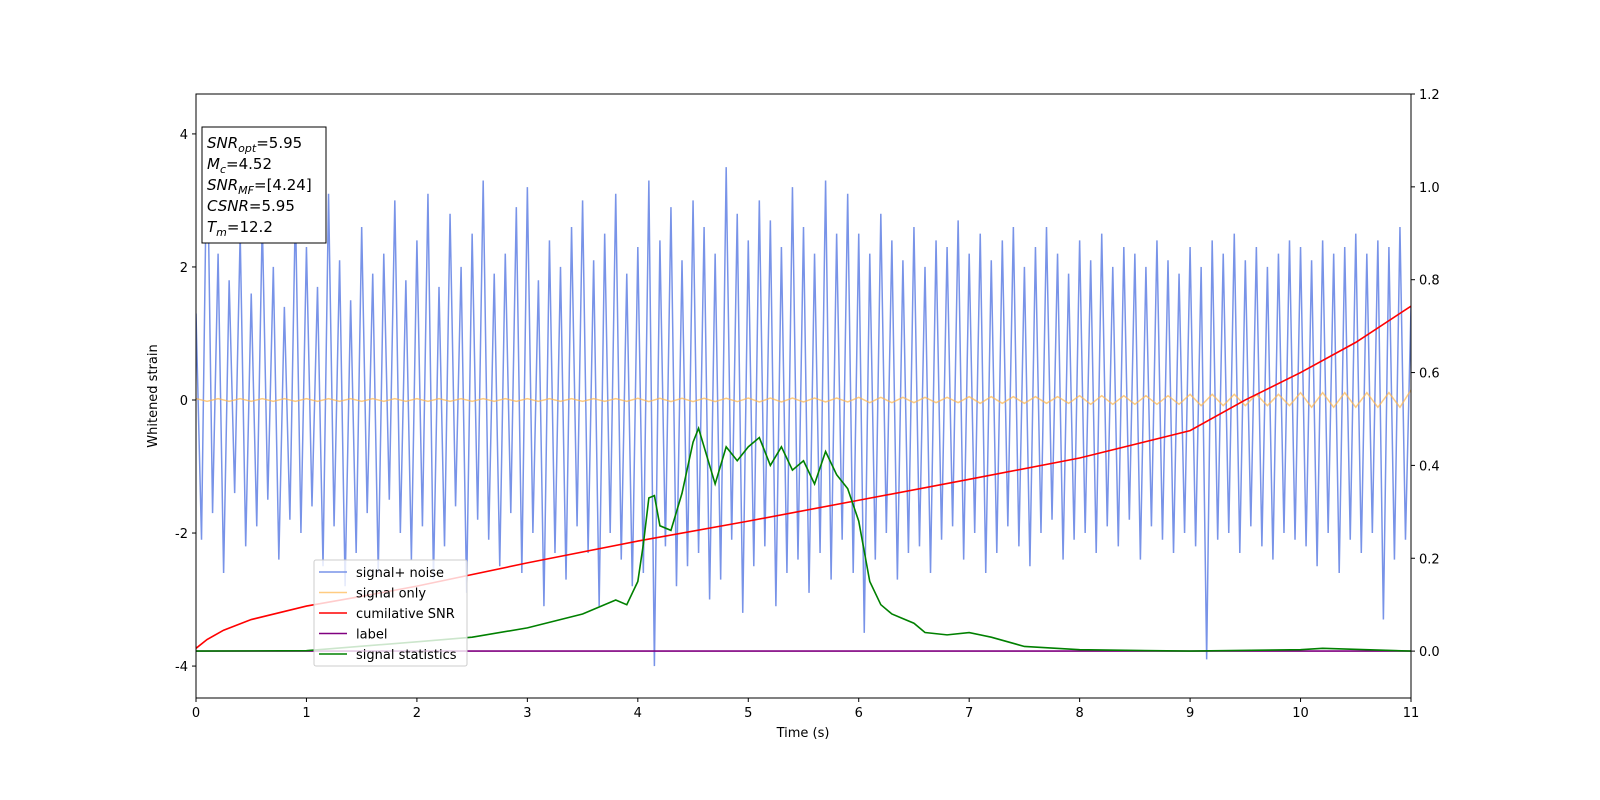 This screenshot has width=1600, height=800. I want to click on annotation-line: SNRMF=[4.24], so click(259, 186).